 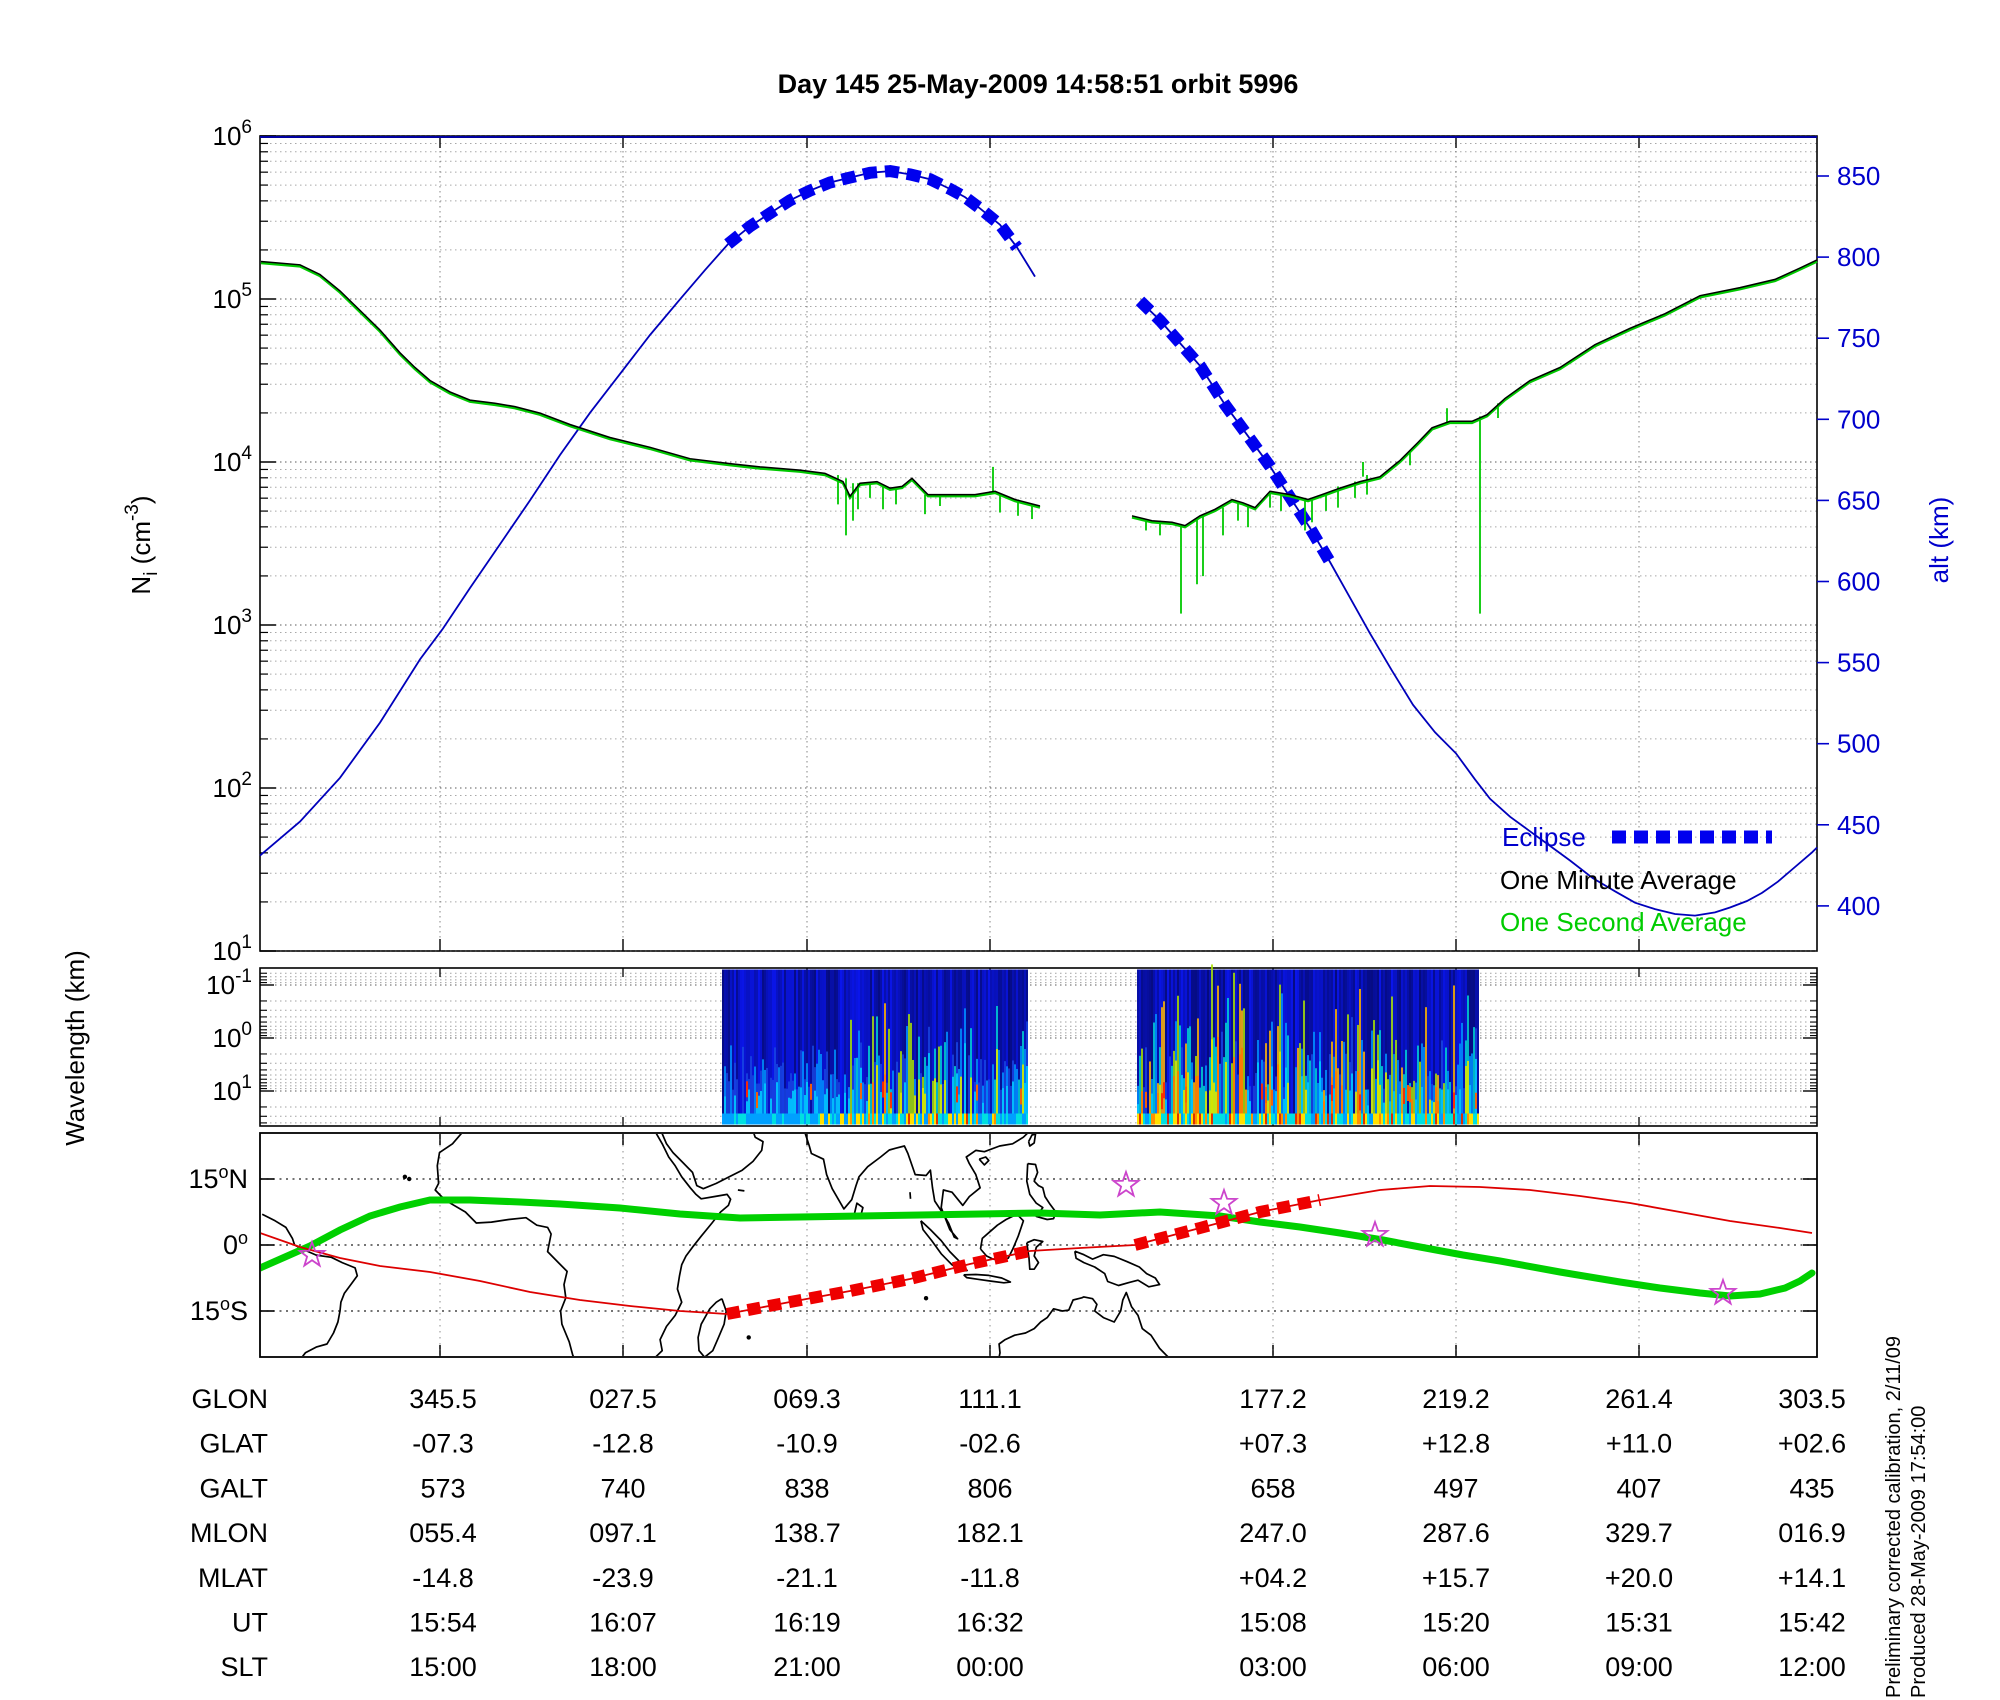 I want to click on world-map-panel: 15oN 0o 15oS, so click(x=933, y=1245).